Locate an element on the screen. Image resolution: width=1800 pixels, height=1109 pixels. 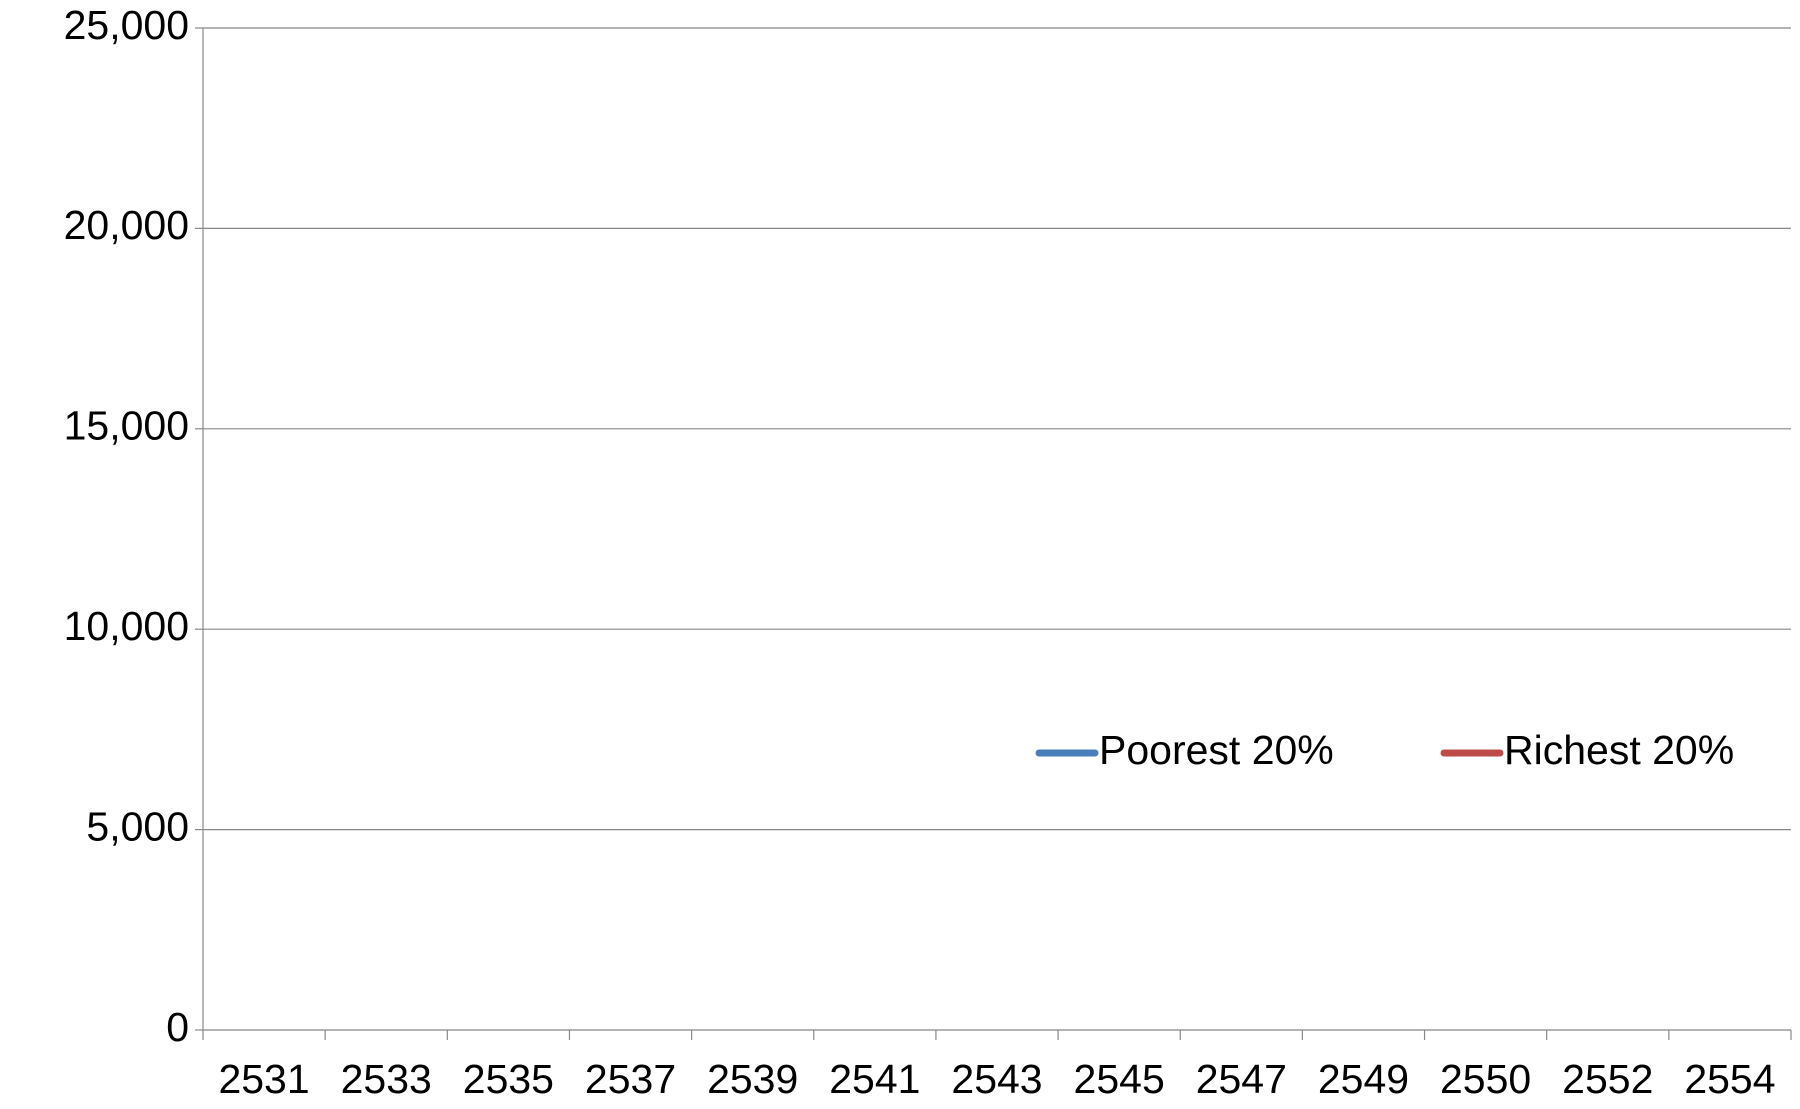
x-tick-label: 2554 is located at coordinates (1729, 1079).